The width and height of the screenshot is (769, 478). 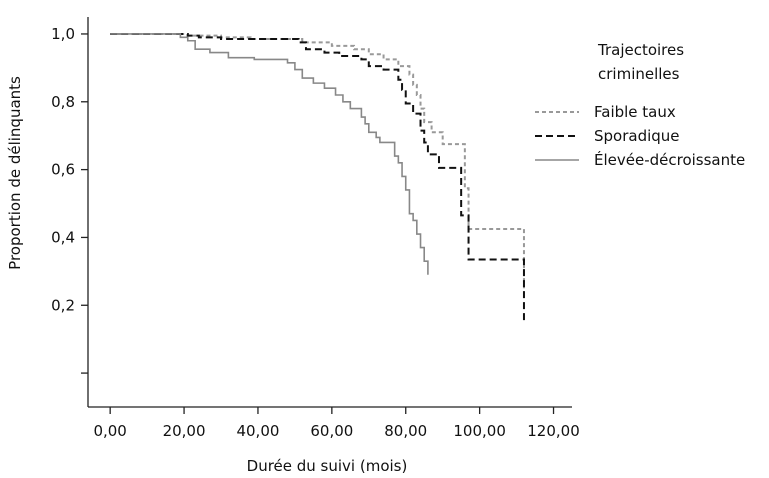 What do you see at coordinates (553, 431) in the screenshot?
I see `x-tick-label: 120,00` at bounding box center [553, 431].